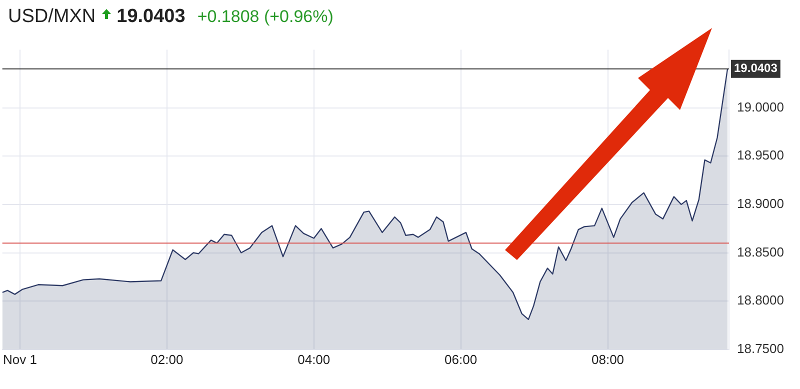 This screenshot has width=800, height=389. What do you see at coordinates (760, 348) in the screenshot?
I see `y-tick-label: 18.7500` at bounding box center [760, 348].